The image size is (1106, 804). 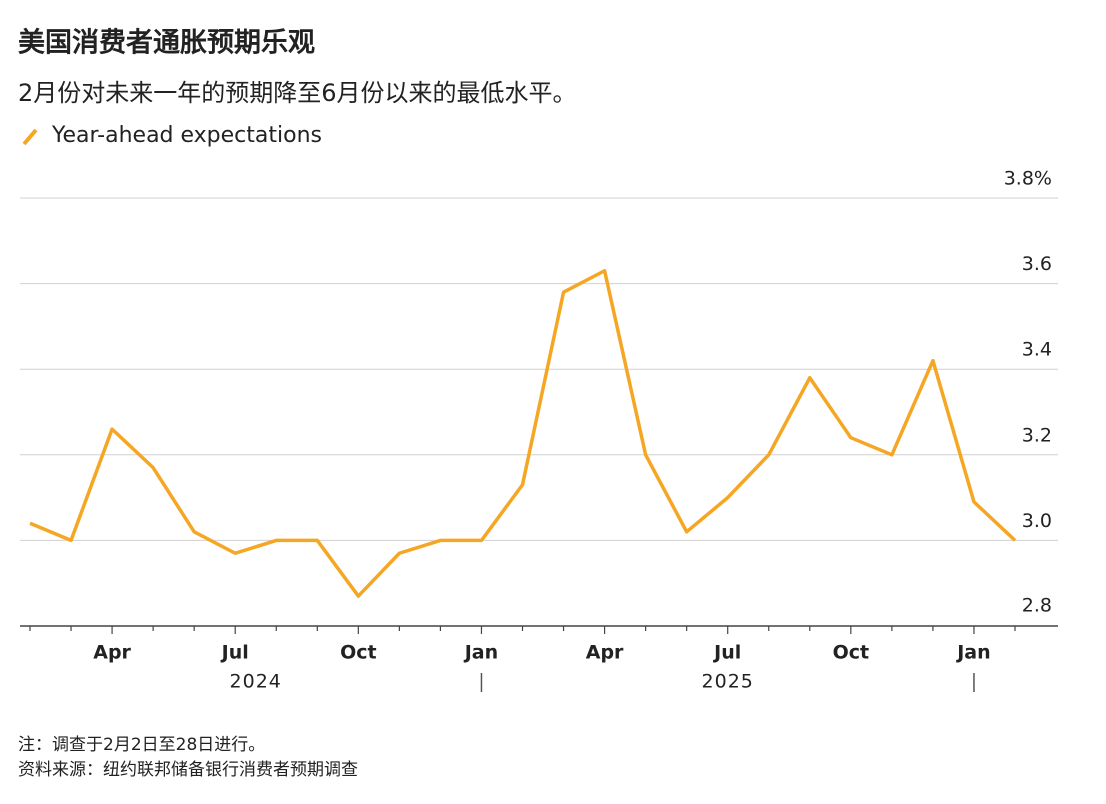 What do you see at coordinates (1037, 350) in the screenshot?
I see `y-tick-label: 3.4` at bounding box center [1037, 350].